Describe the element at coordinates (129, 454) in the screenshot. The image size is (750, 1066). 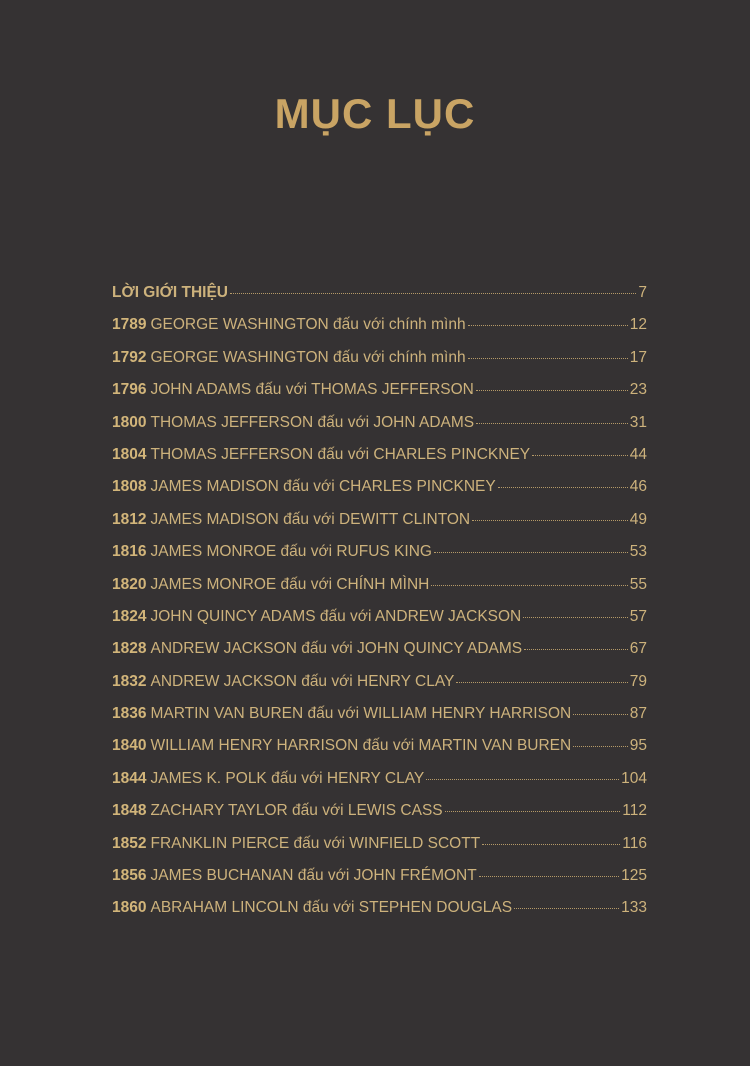
I see `toc-entry-year: 1804` at that location.